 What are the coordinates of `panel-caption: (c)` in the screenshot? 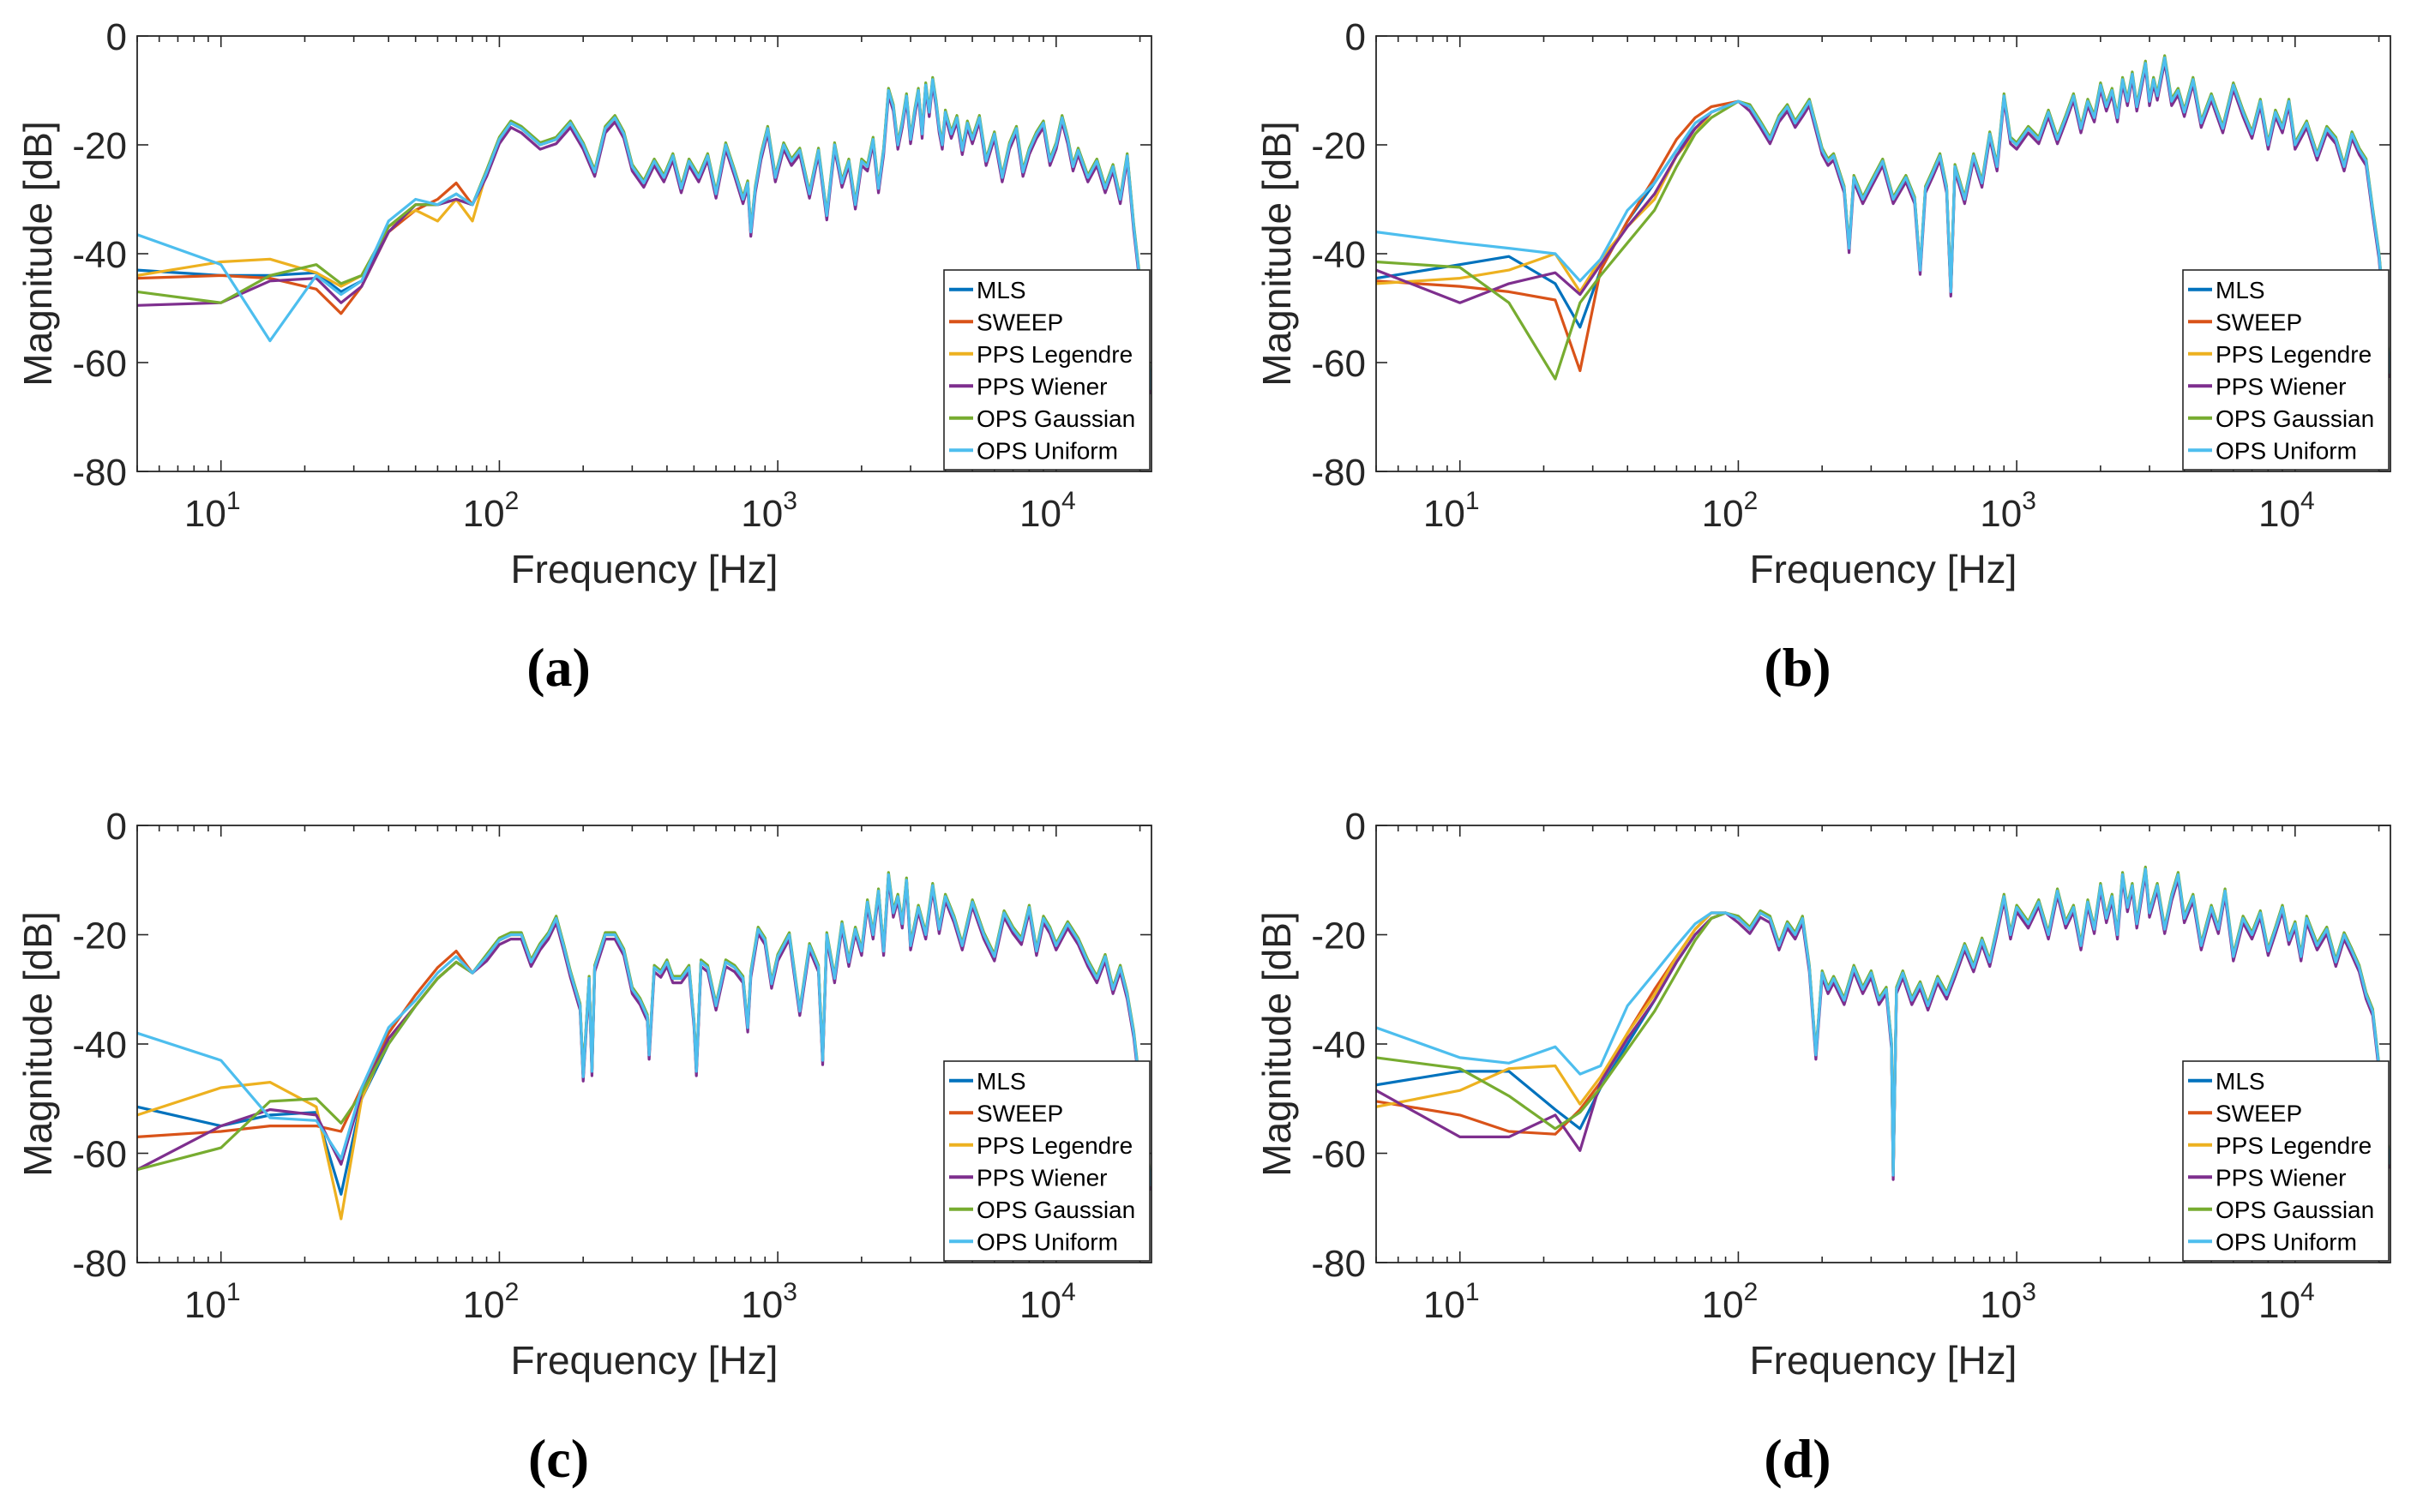 It's located at (558, 1458).